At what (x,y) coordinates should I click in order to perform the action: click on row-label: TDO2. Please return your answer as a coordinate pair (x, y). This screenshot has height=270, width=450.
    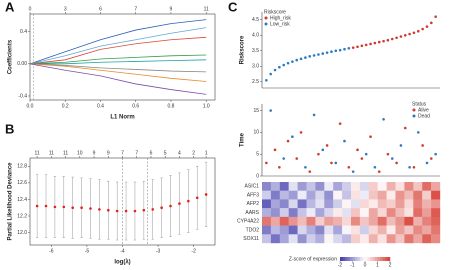
    Looking at the image, I should click on (253, 230).